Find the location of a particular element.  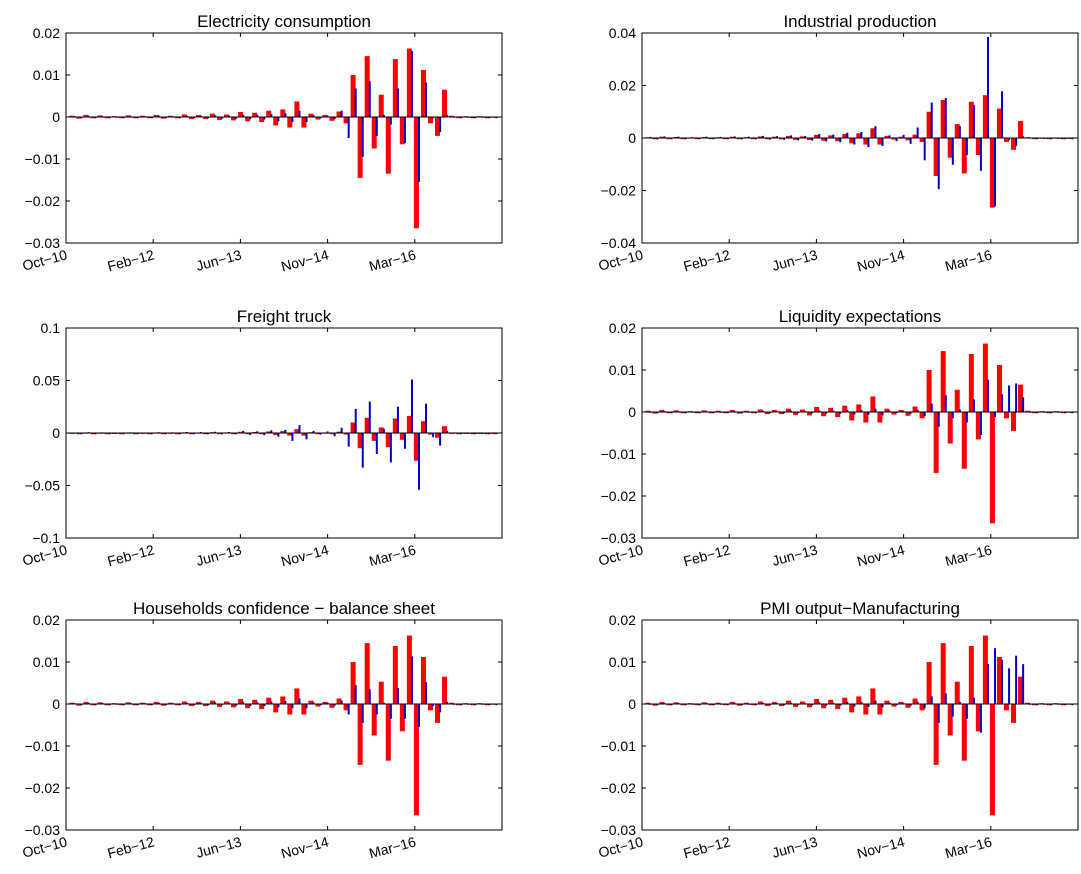

chart-title: Freight truck is located at coordinates (284, 316).